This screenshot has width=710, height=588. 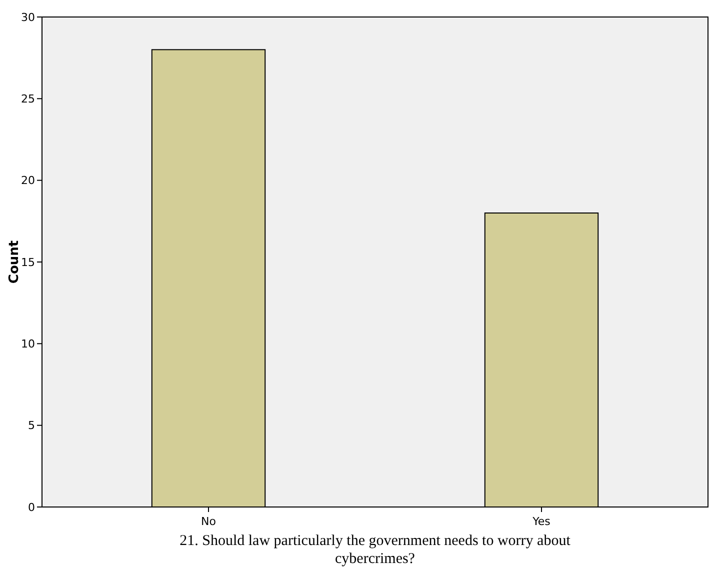 I want to click on y-axis-title: Count, so click(x=14, y=262).